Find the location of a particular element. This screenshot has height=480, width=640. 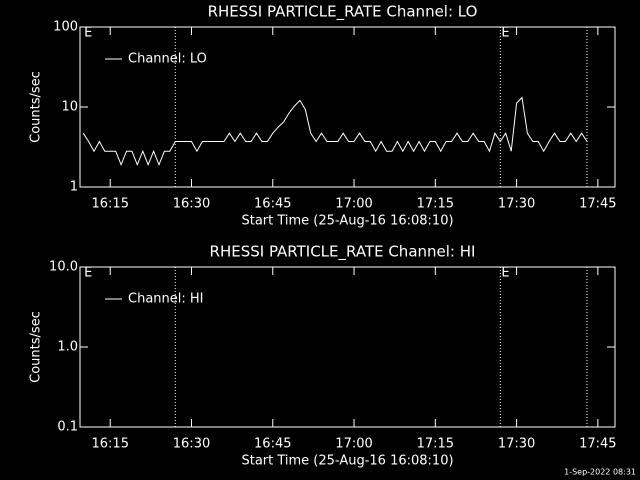

y-tick-label: 0.1 is located at coordinates (67, 427).